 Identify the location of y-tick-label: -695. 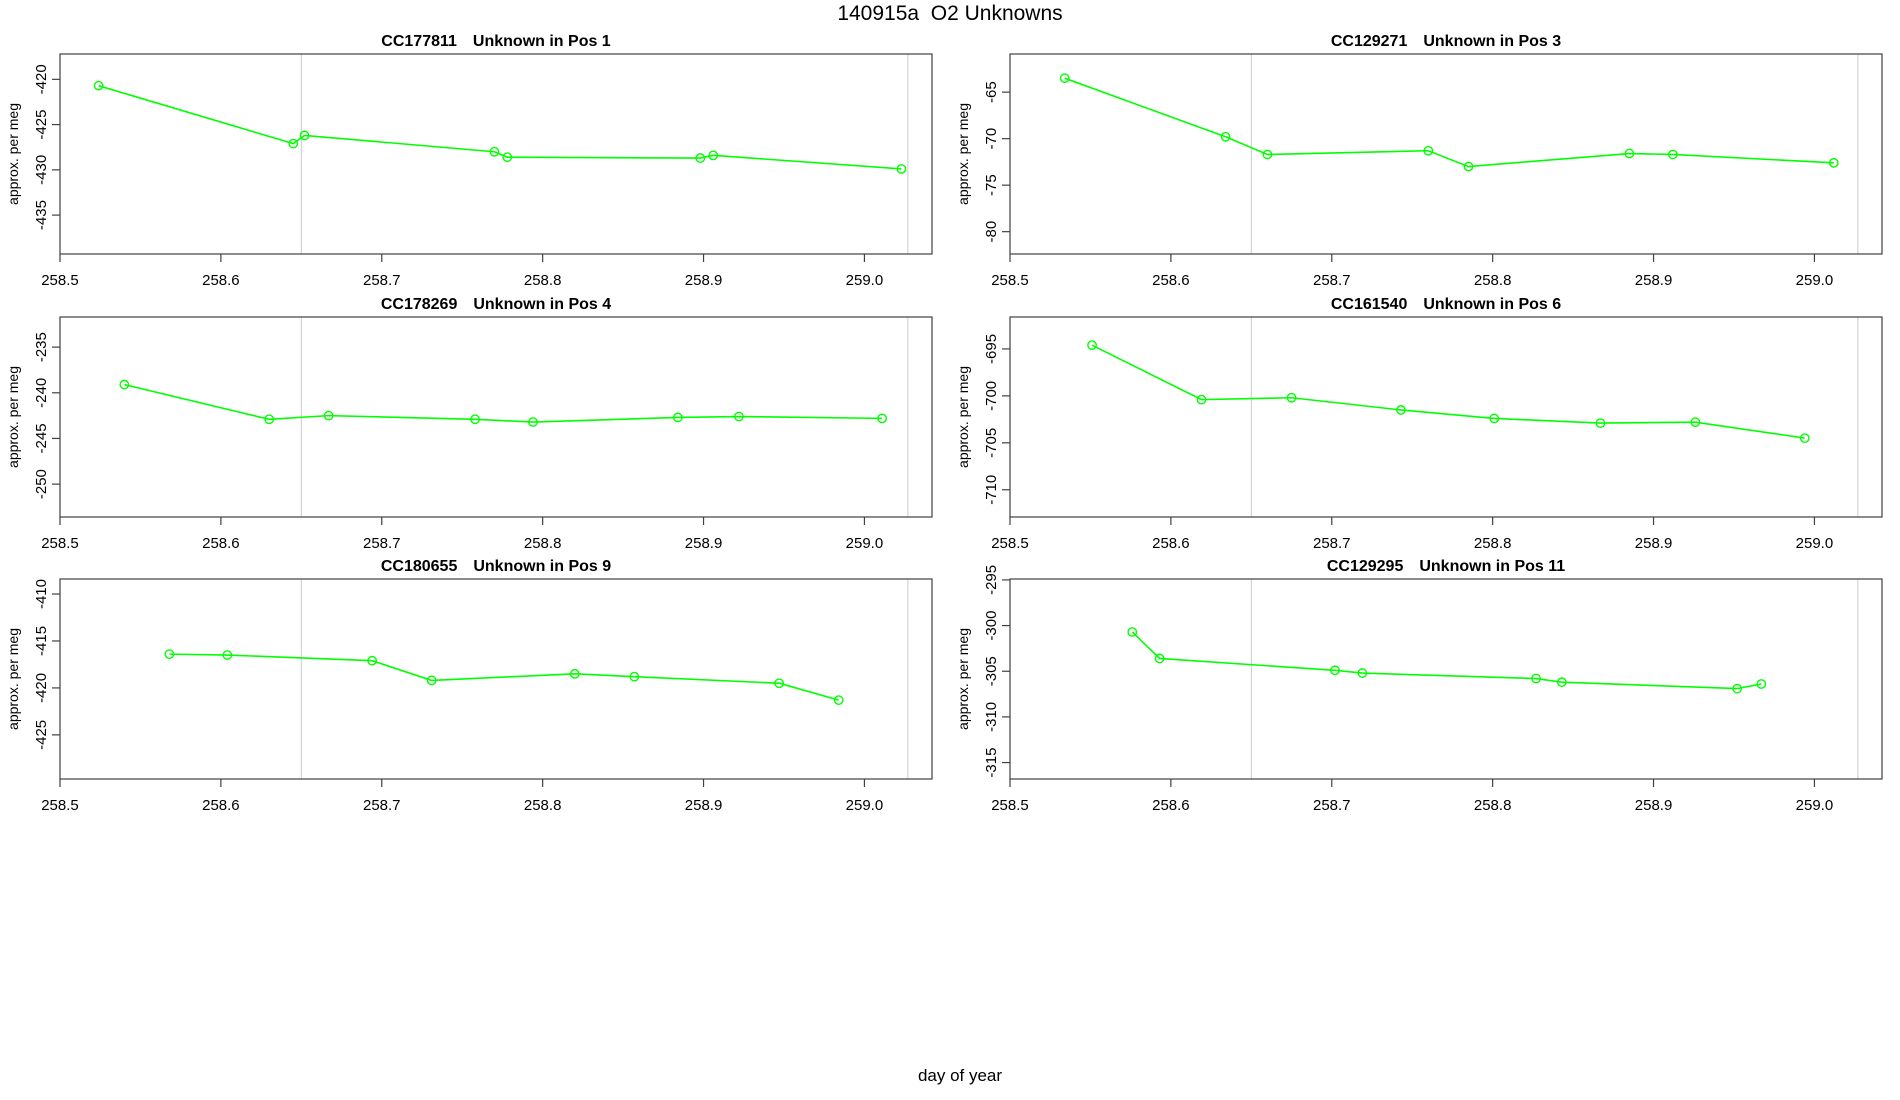
(991, 349).